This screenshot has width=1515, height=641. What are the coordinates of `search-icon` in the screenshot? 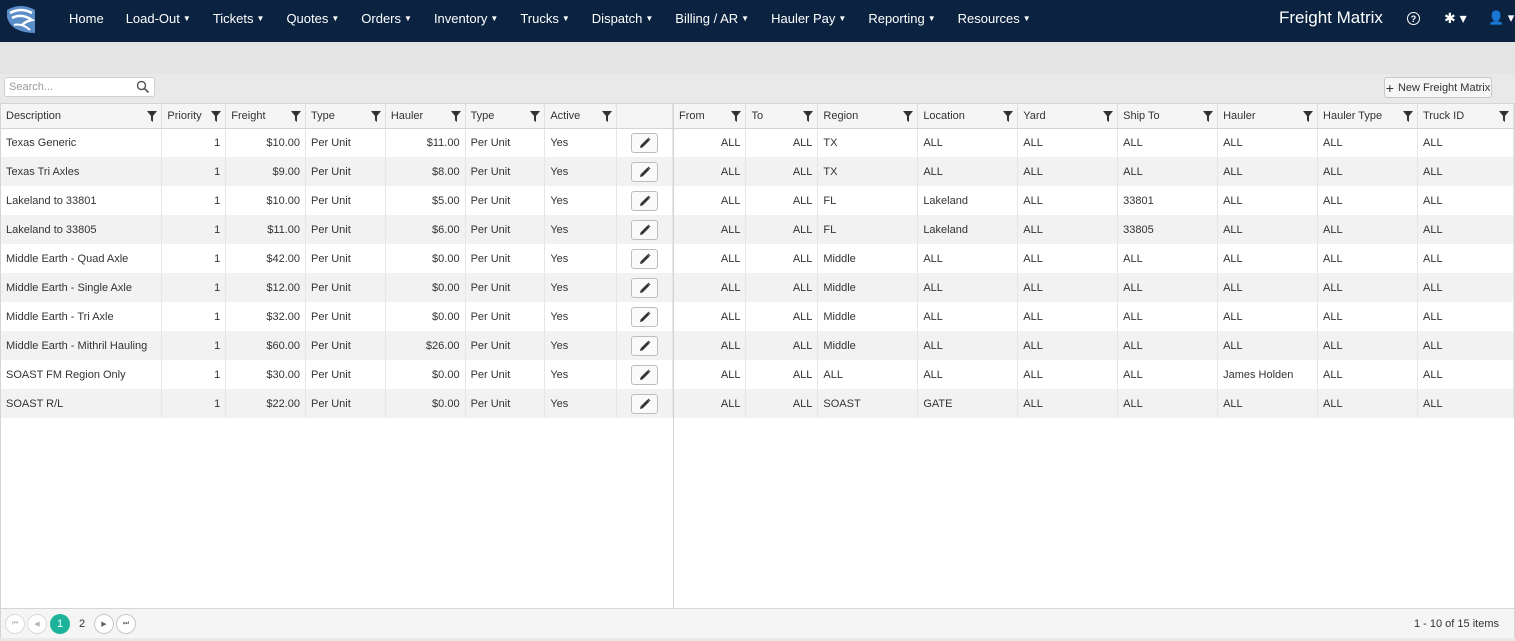 It's located at (143, 87).